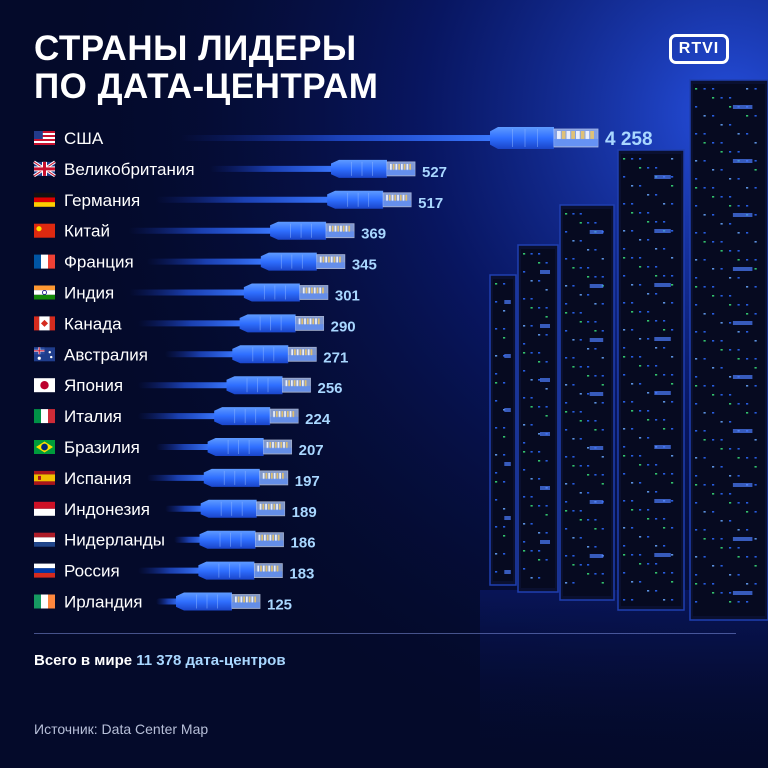 The width and height of the screenshot is (768, 768). I want to click on value-label: 290, so click(343, 326).